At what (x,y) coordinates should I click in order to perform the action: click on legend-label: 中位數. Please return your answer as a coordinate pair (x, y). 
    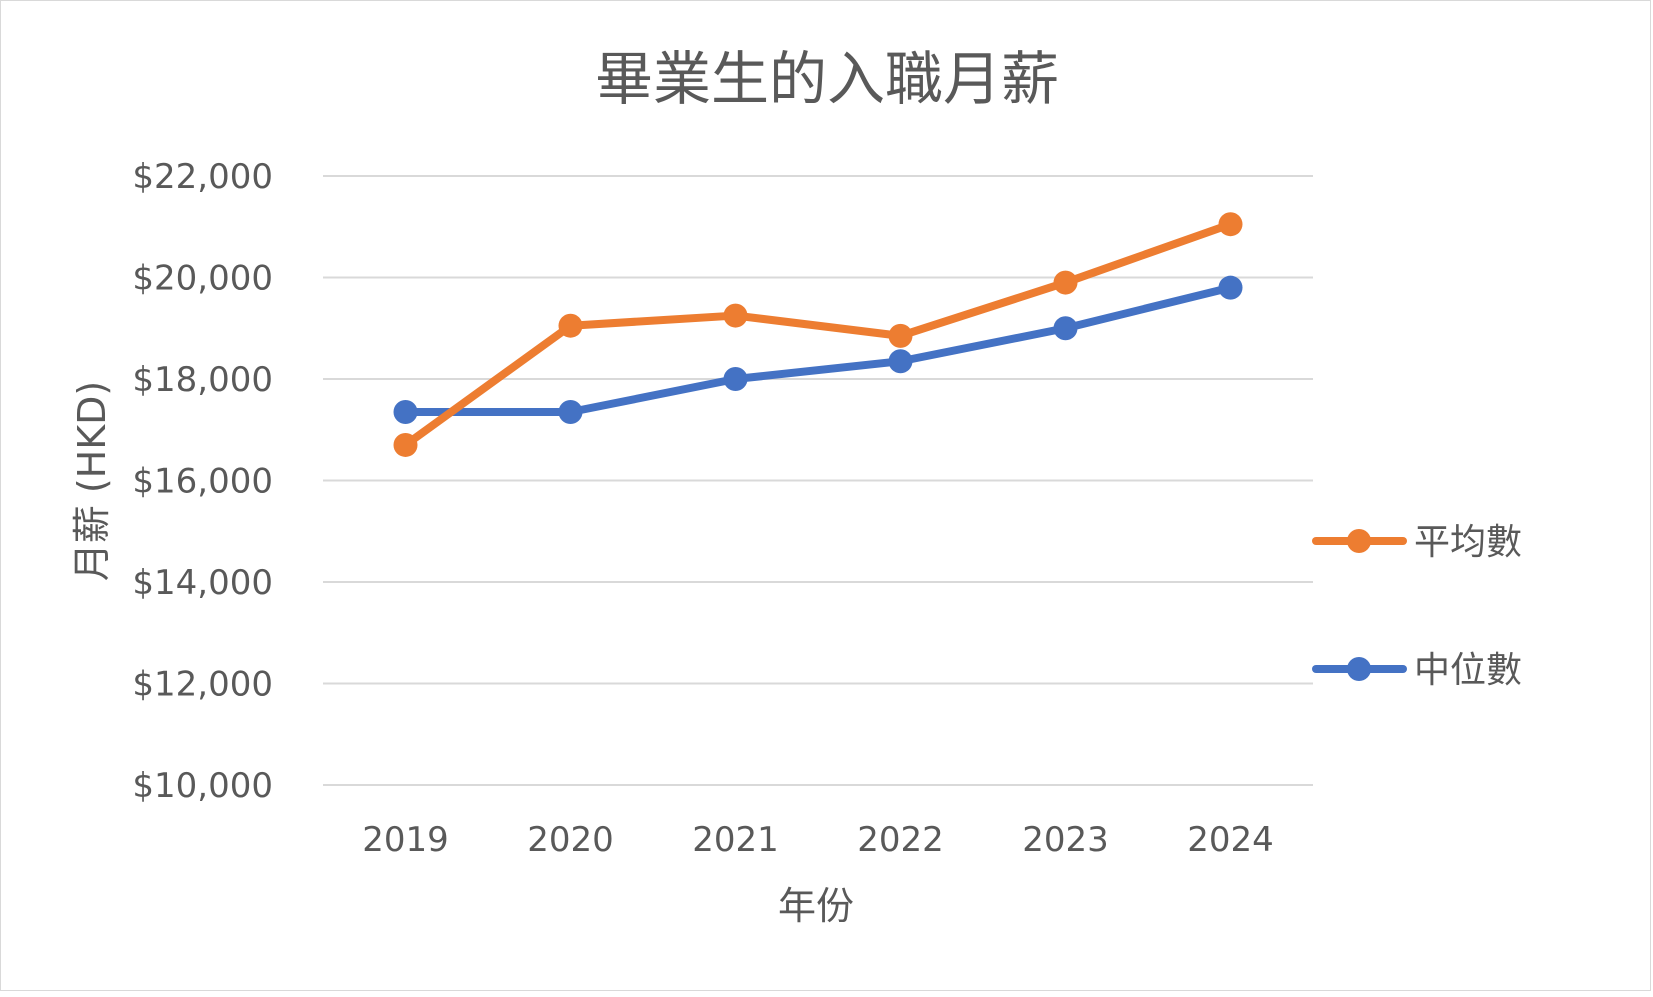
    Looking at the image, I should click on (1468, 670).